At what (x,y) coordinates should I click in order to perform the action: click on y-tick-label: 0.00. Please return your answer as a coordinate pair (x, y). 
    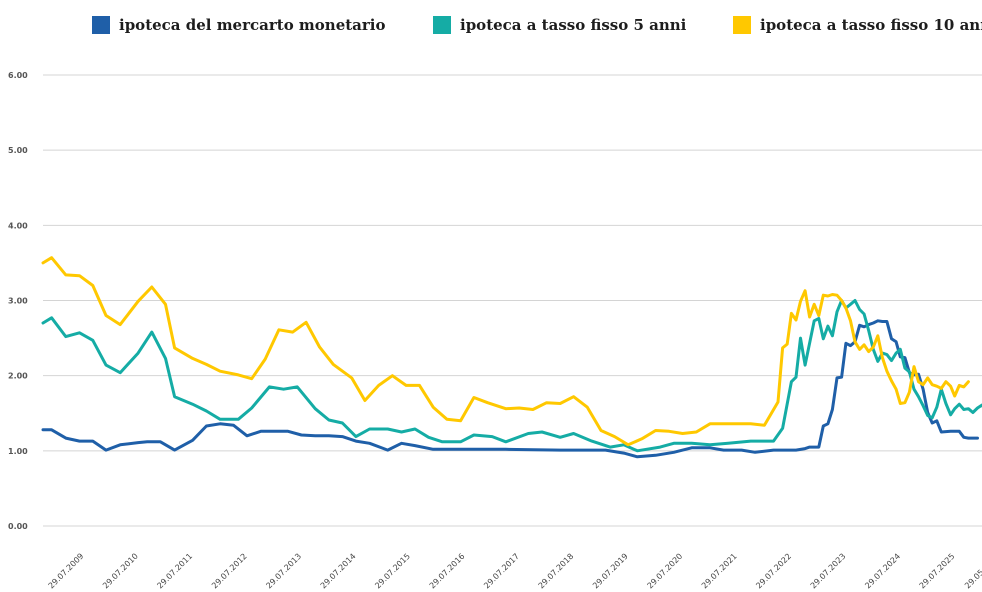
    Looking at the image, I should click on (18, 526).